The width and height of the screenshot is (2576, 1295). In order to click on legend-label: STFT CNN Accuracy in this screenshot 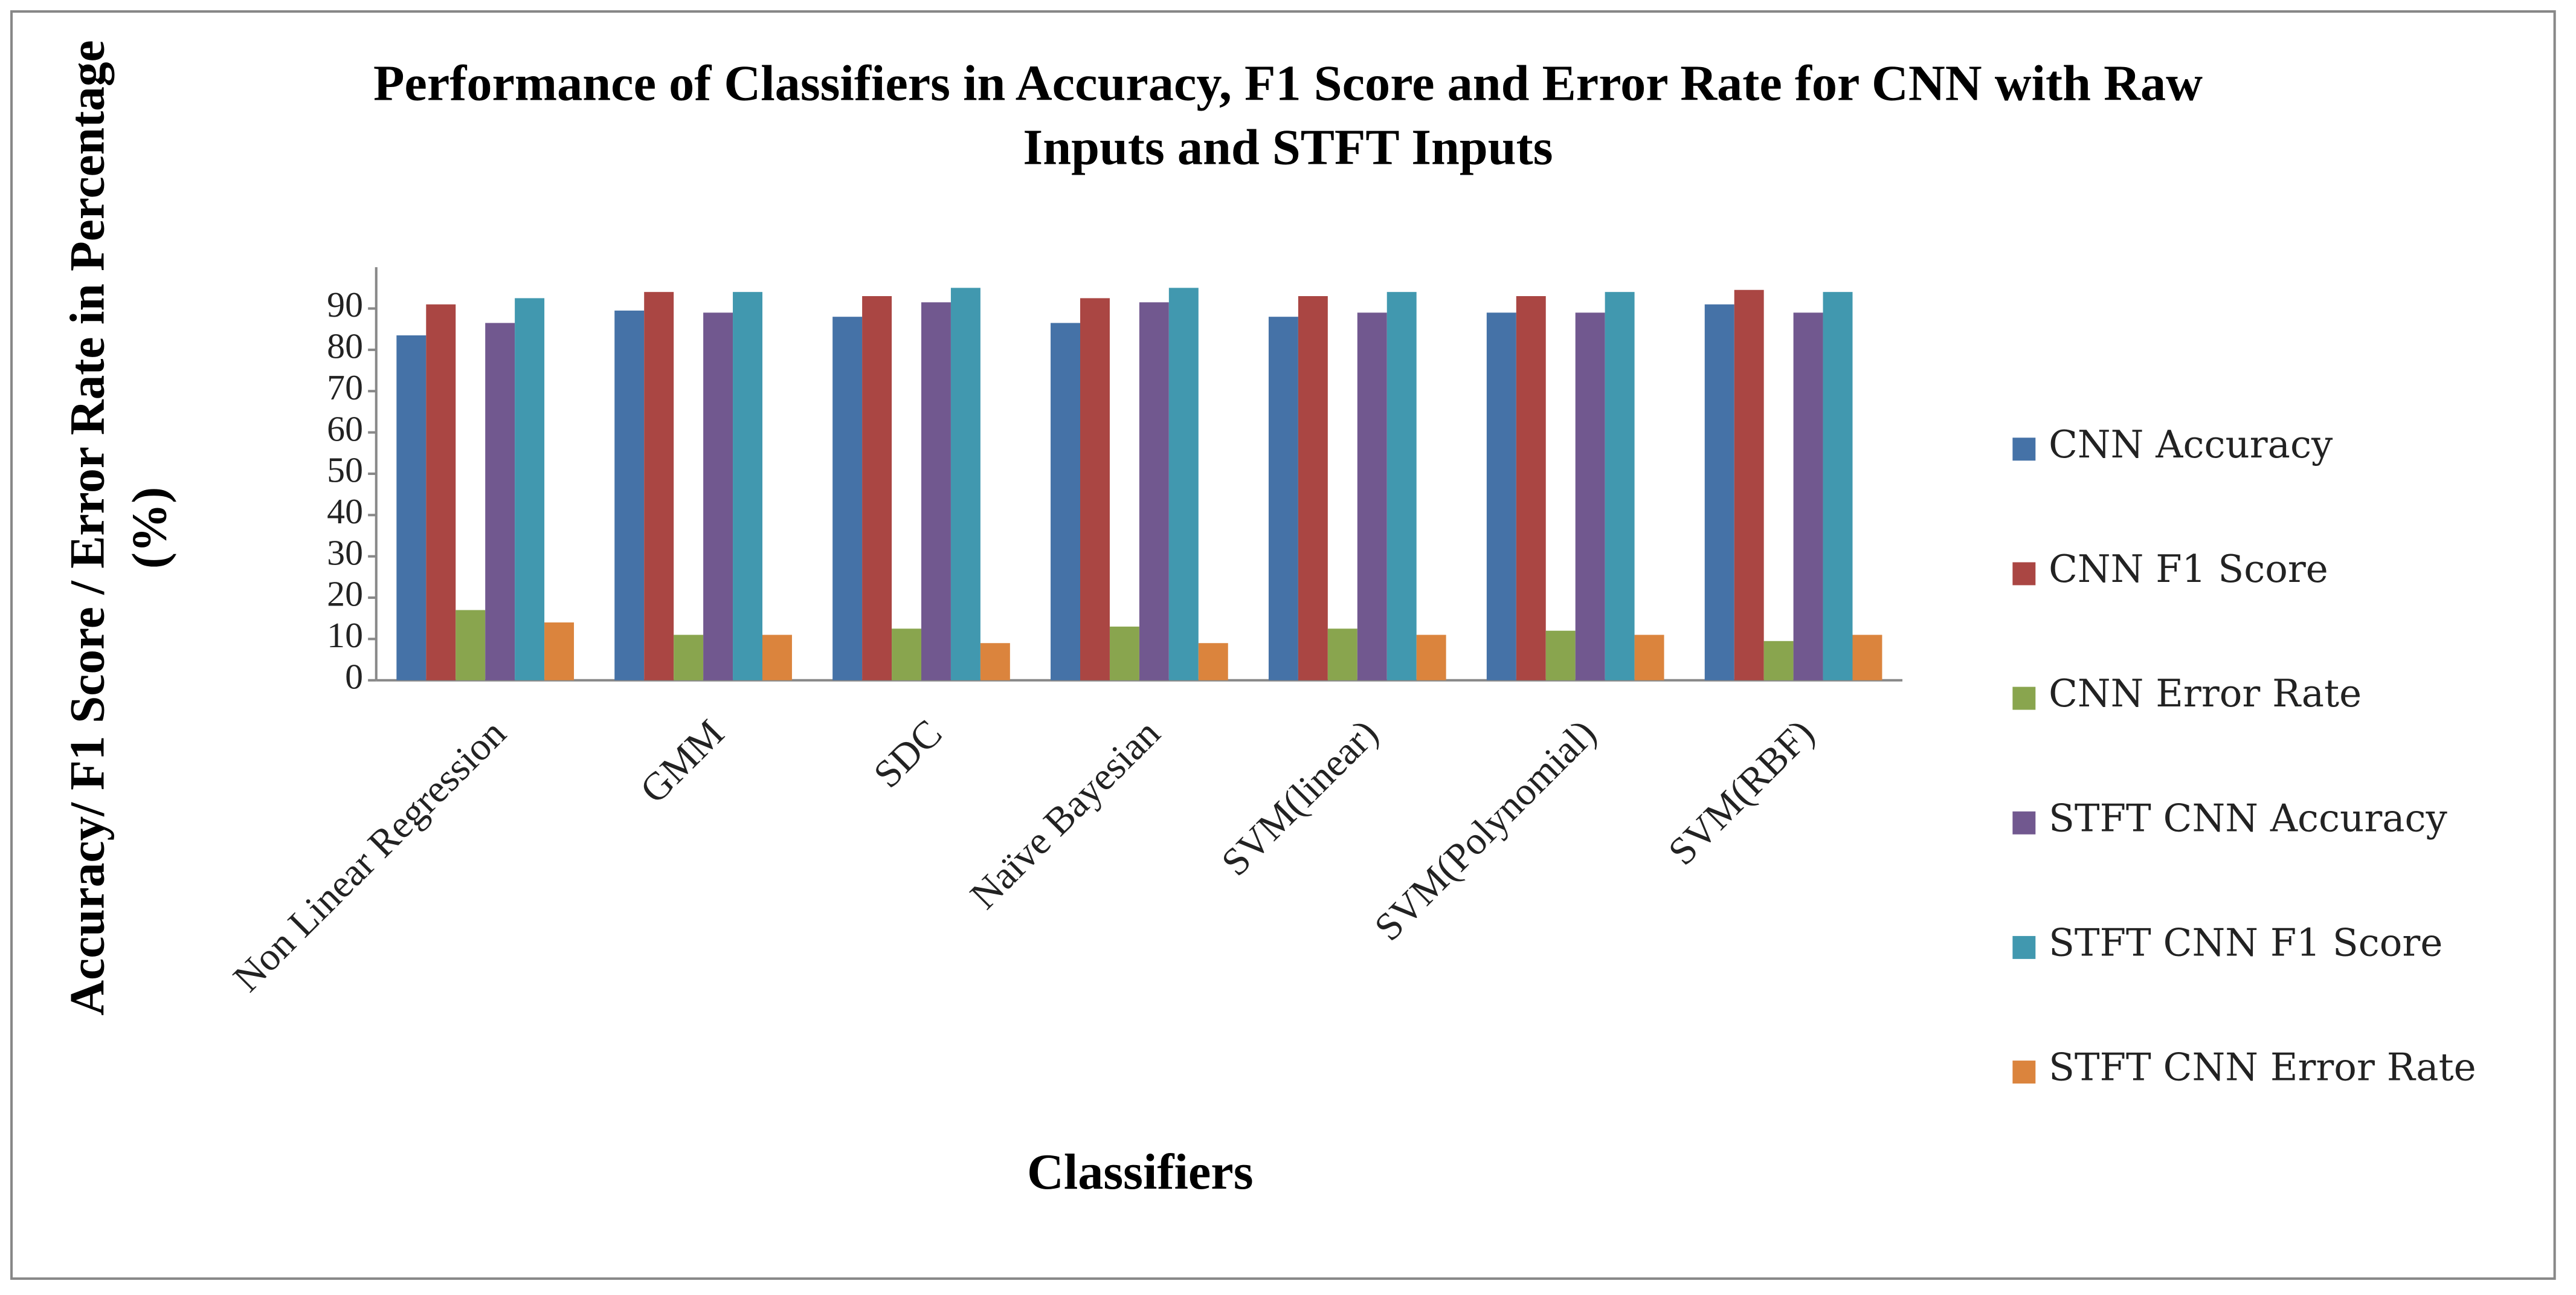, I will do `click(2248, 819)`.